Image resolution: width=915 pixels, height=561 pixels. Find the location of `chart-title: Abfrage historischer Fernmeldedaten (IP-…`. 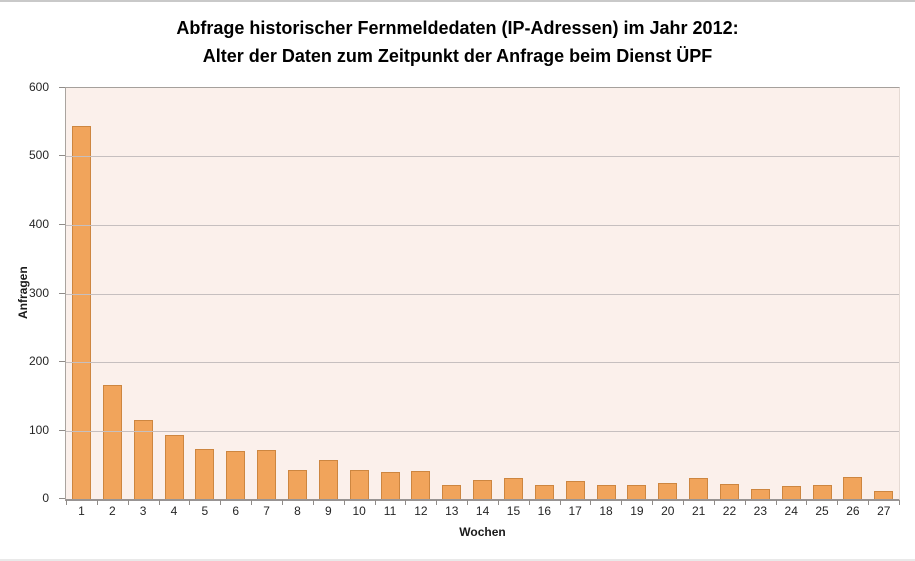

chart-title: Abfrage historischer Fernmeldedaten (IP-… is located at coordinates (457, 42).